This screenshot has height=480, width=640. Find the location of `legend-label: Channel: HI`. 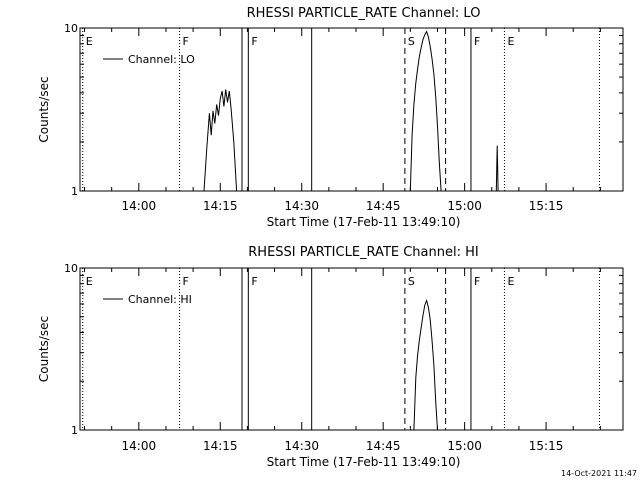

legend-label: Channel: HI is located at coordinates (160, 299).